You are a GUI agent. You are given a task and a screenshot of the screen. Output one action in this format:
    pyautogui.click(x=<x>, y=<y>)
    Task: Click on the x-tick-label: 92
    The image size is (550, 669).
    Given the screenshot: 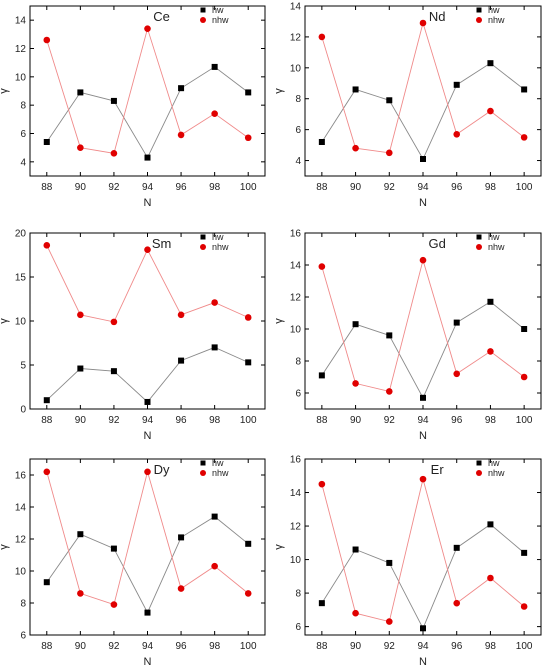 What is the action you would take?
    pyautogui.click(x=390, y=420)
    